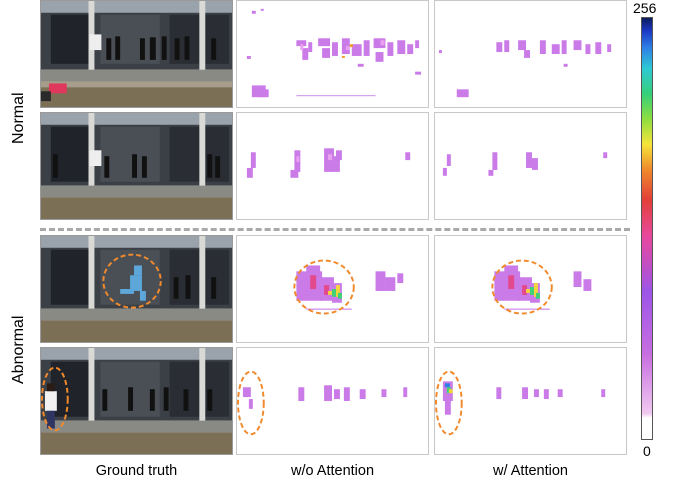 Image resolution: width=680 pixels, height=484 pixels. What do you see at coordinates (18, 349) in the screenshot?
I see `row-label-abnormal: Abnormal` at bounding box center [18, 349].